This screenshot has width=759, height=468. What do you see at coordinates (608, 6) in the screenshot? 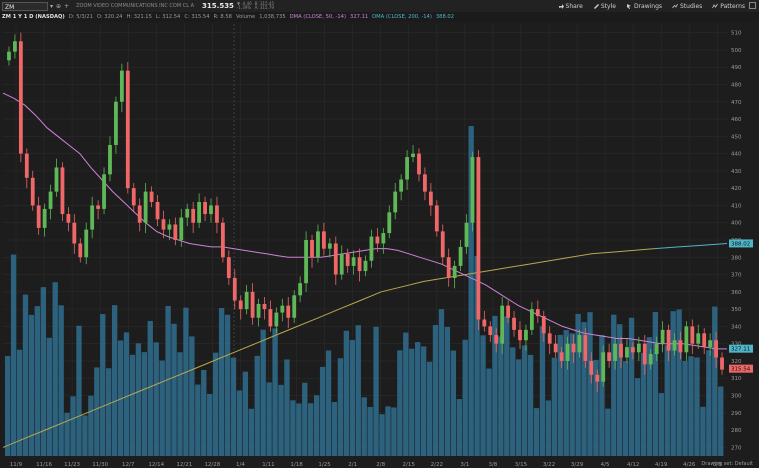
I see `style-label: Style` at bounding box center [608, 6].